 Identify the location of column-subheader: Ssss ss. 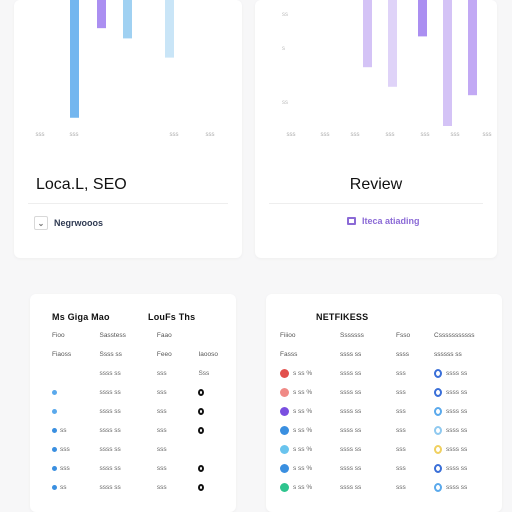
(110, 354).